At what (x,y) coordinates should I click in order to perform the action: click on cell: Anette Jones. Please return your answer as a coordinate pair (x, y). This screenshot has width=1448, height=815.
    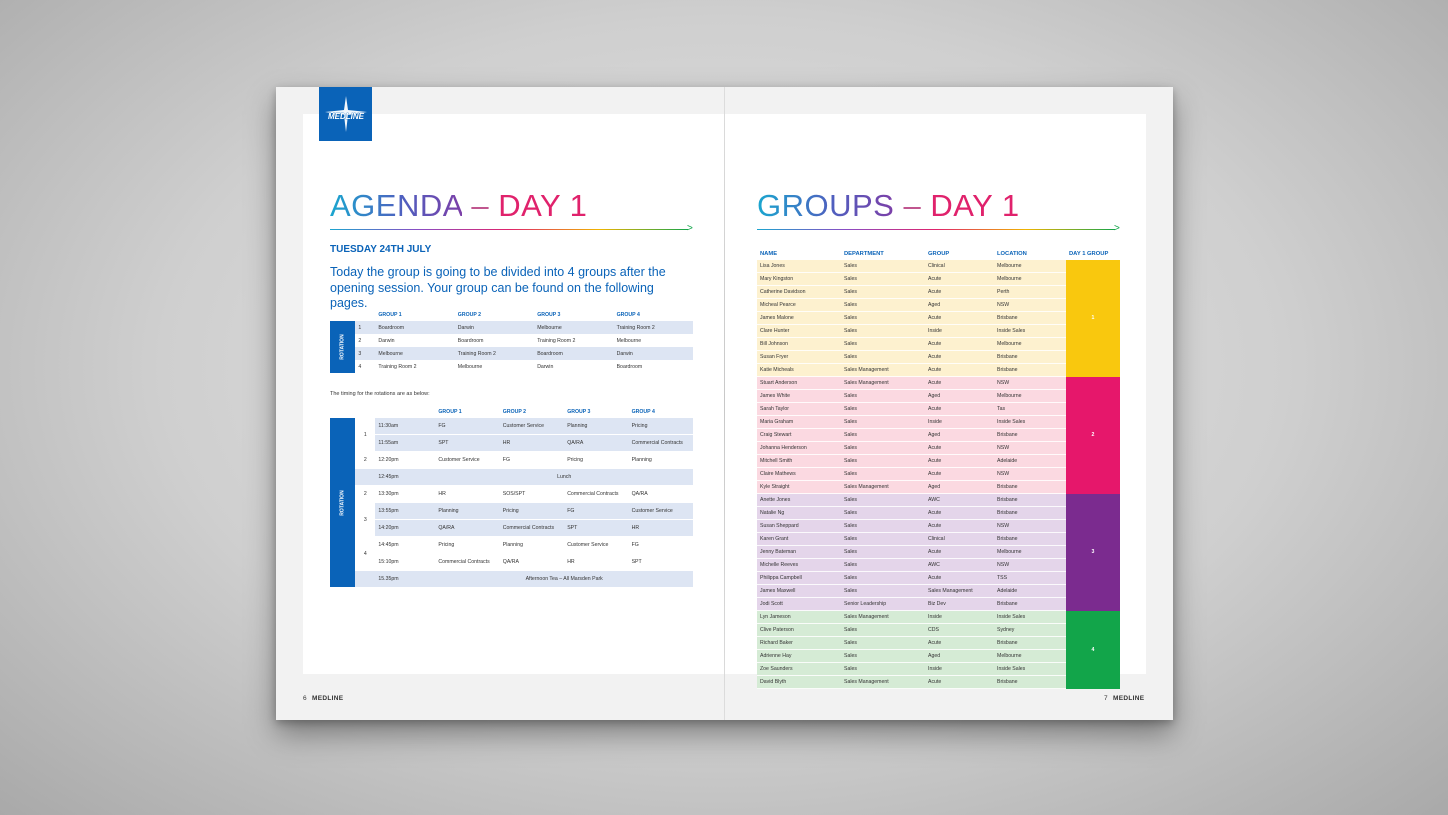
    Looking at the image, I should click on (799, 500).